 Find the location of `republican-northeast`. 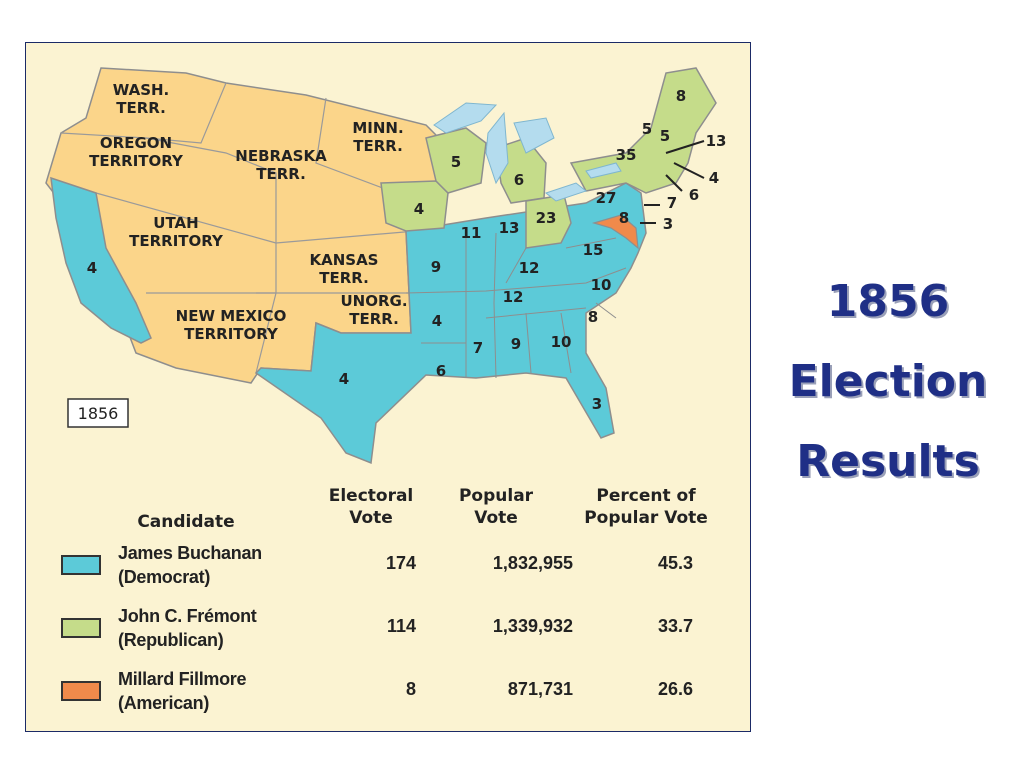

republican-northeast is located at coordinates (643, 130).